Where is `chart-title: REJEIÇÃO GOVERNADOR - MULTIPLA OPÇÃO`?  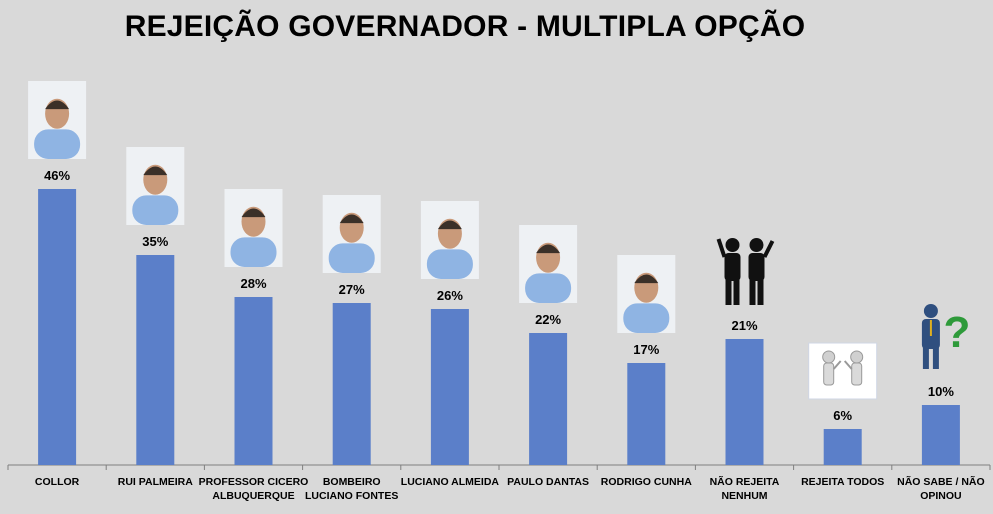
chart-title: REJEIÇÃO GOVERNADOR - MULTIPLA OPÇÃO is located at coordinates (465, 26).